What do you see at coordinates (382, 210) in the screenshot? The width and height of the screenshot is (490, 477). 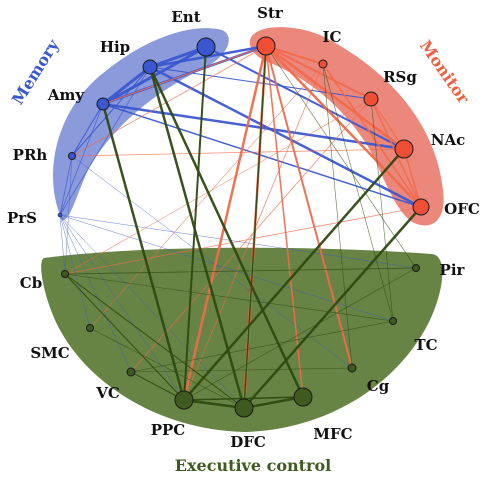 I see `edge-rsg-tc` at bounding box center [382, 210].